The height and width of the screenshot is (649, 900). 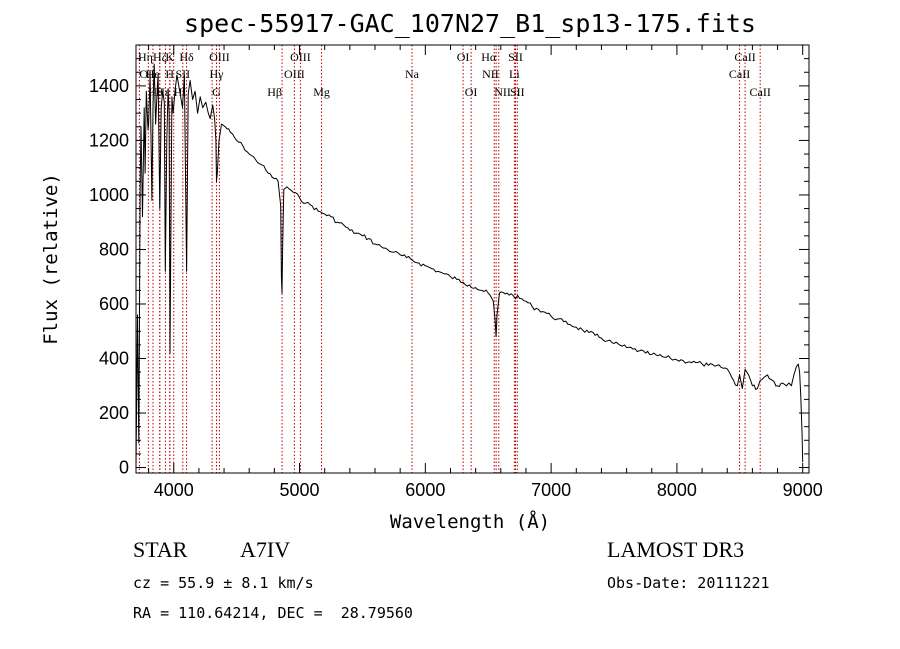 What do you see at coordinates (514, 74) in the screenshot?
I see `spectral-line-label: Li` at bounding box center [514, 74].